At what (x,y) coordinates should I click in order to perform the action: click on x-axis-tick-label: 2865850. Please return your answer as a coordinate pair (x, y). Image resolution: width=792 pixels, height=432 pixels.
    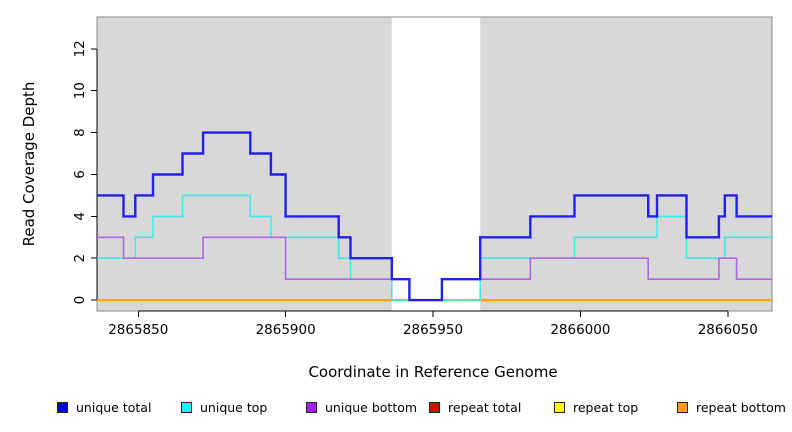
    Looking at the image, I should click on (138, 330).